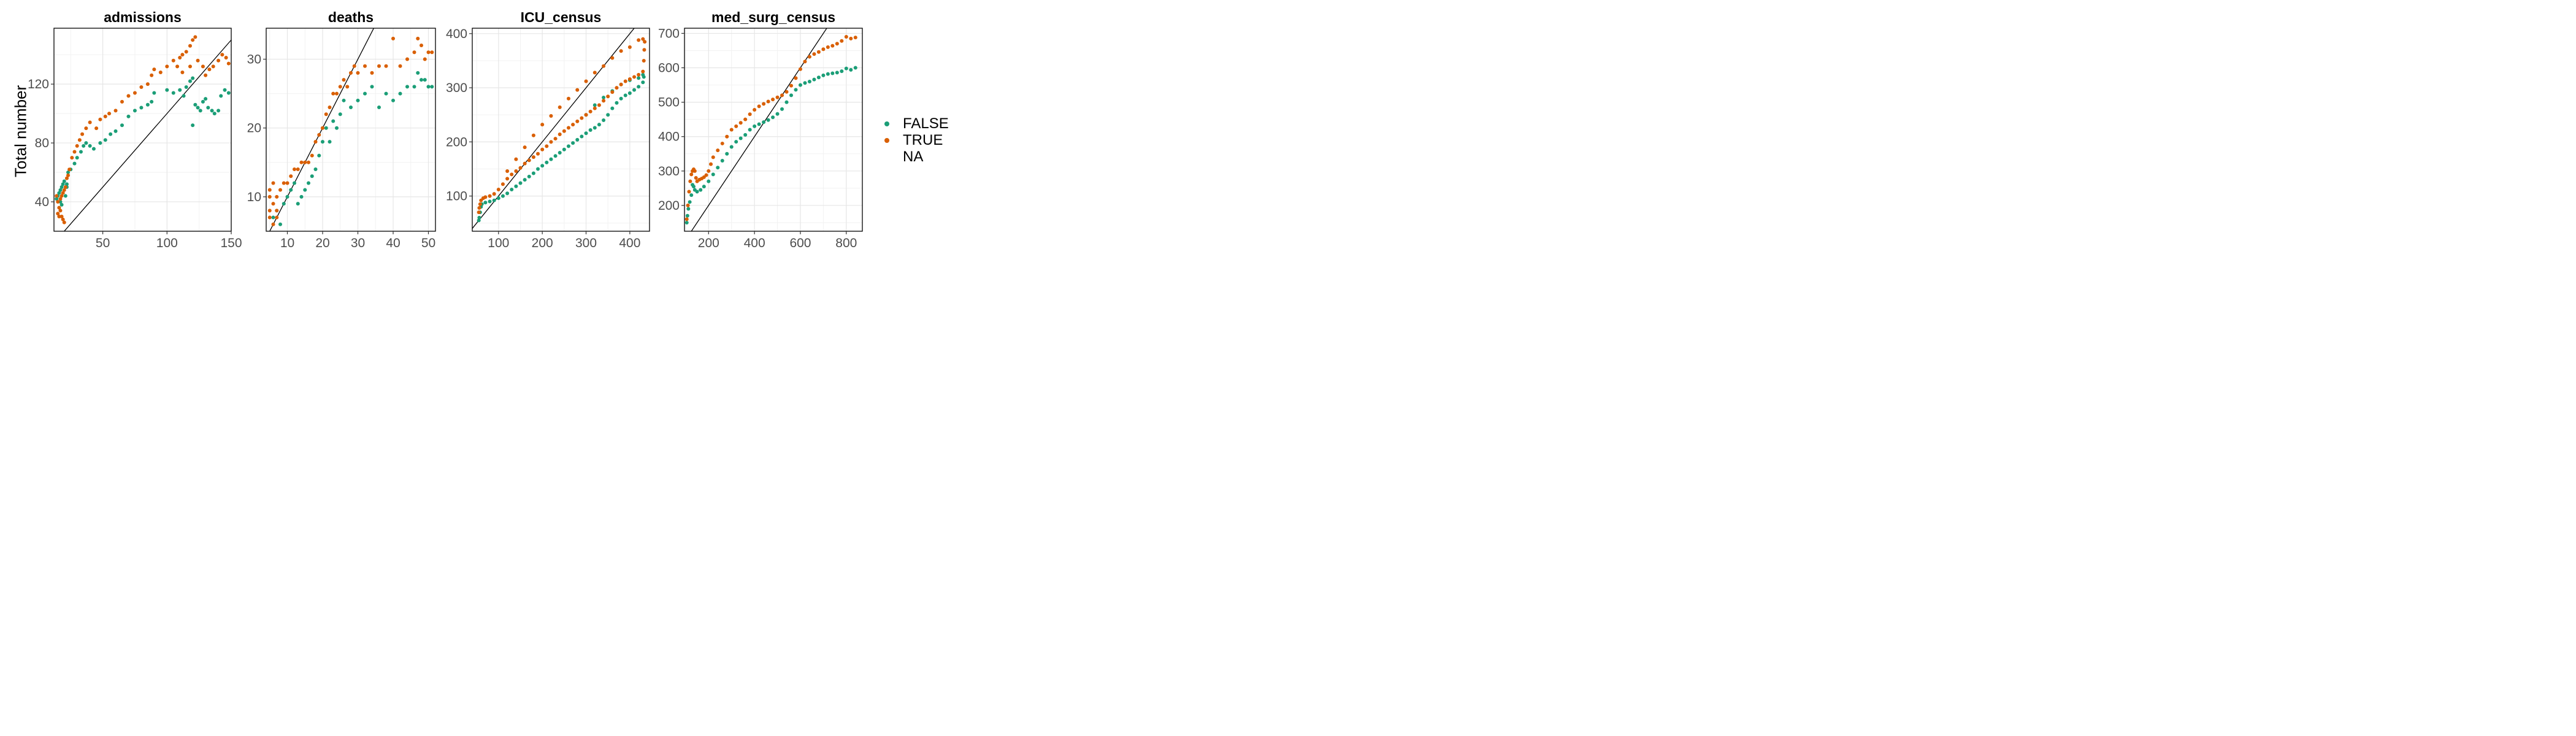 This screenshot has height=736, width=2576. I want to click on x-tick-label: 100, so click(167, 243).